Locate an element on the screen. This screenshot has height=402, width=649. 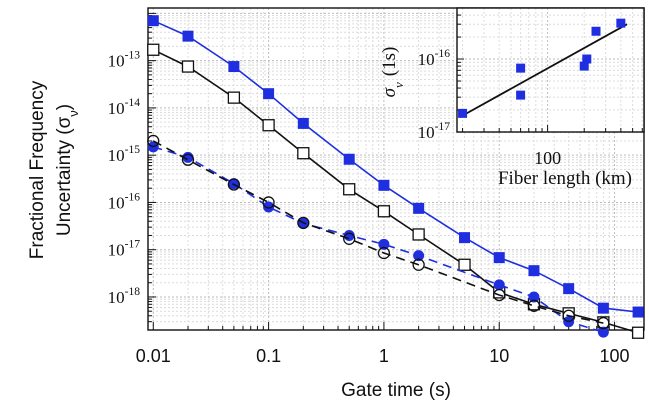
inset-series-group is located at coordinates (543, 68).